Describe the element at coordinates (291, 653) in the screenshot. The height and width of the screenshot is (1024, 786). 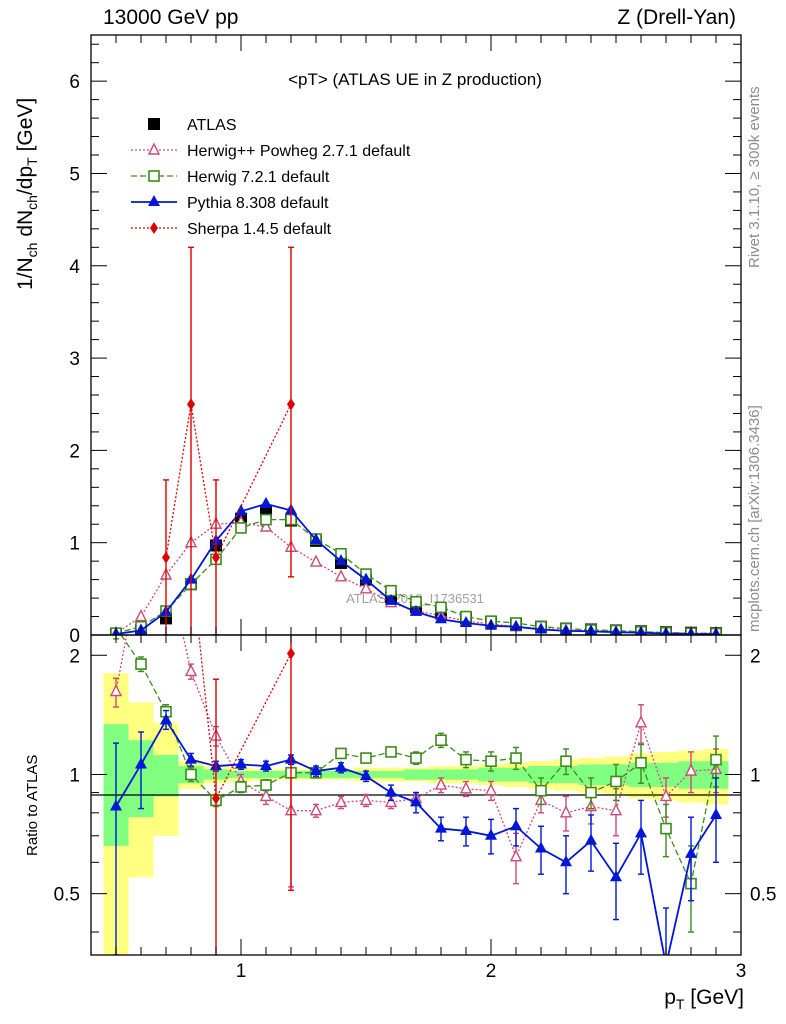
I see `sherpa-ratio-point` at that location.